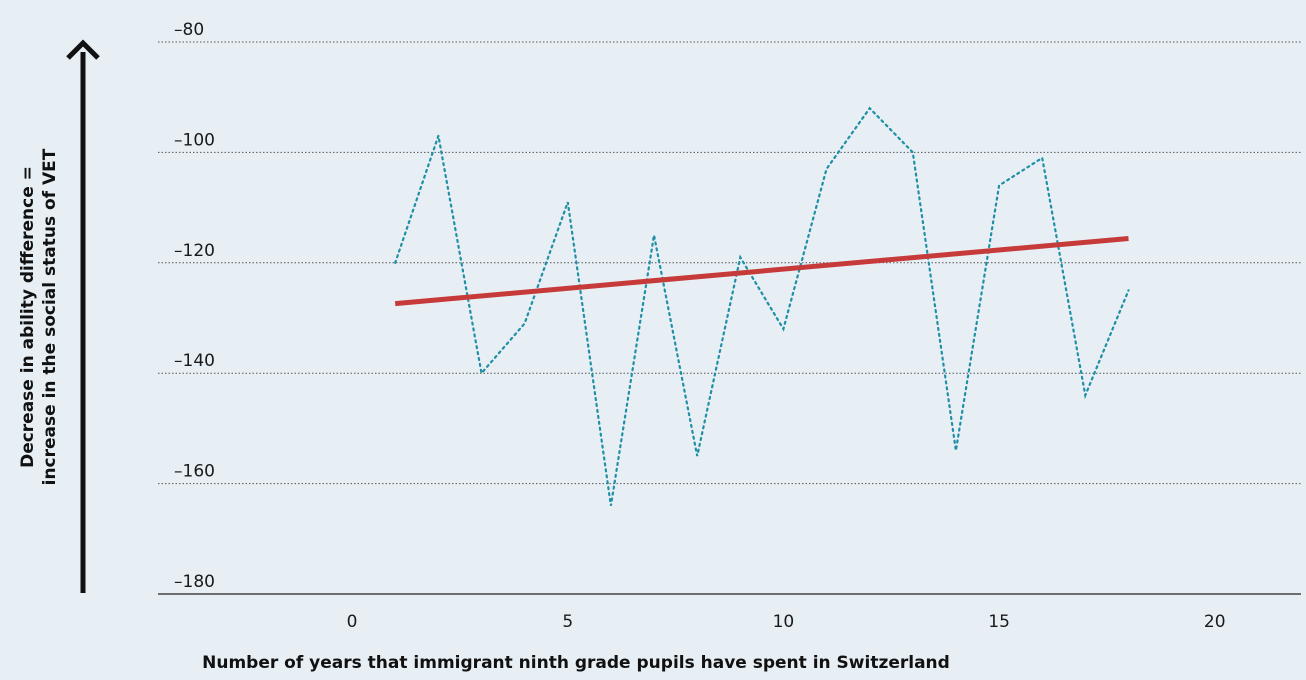 The image size is (1306, 680). What do you see at coordinates (194, 140) in the screenshot?
I see `y-tick-label: –100` at bounding box center [194, 140].